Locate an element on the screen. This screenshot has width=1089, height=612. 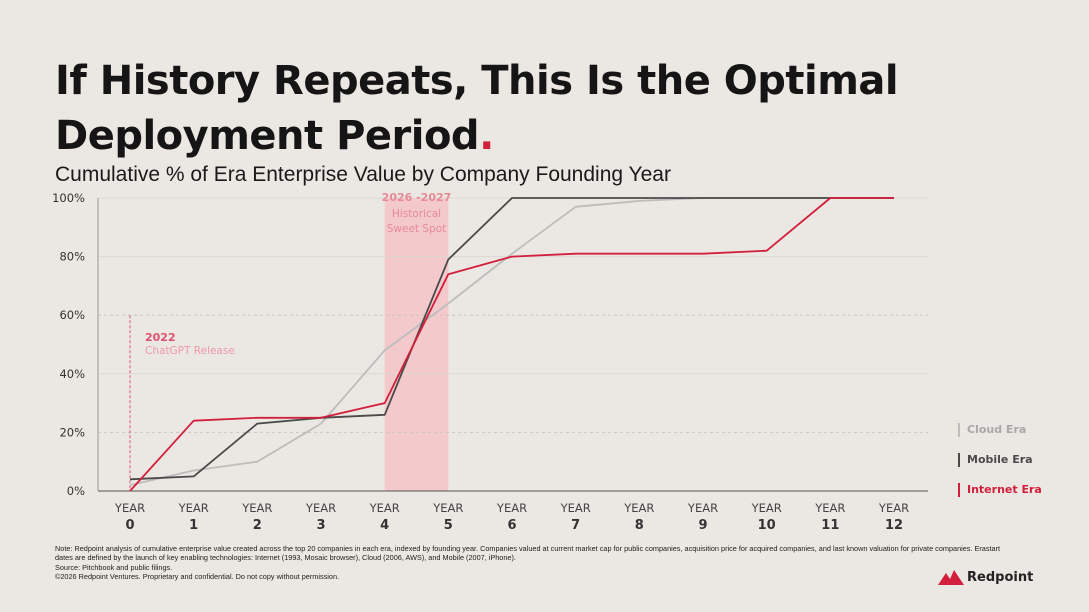
x-tick-label-number: 9 is located at coordinates (702, 525).